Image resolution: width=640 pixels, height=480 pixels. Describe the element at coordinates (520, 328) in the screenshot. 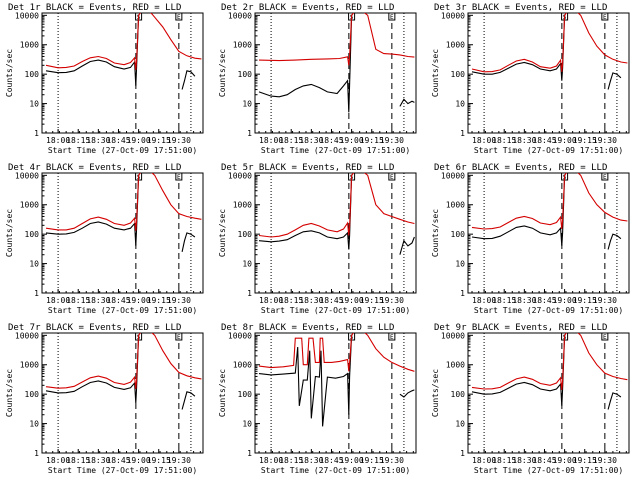

I see `chart-title: Det 9r BLACK = Events, RED = LLD` at that location.